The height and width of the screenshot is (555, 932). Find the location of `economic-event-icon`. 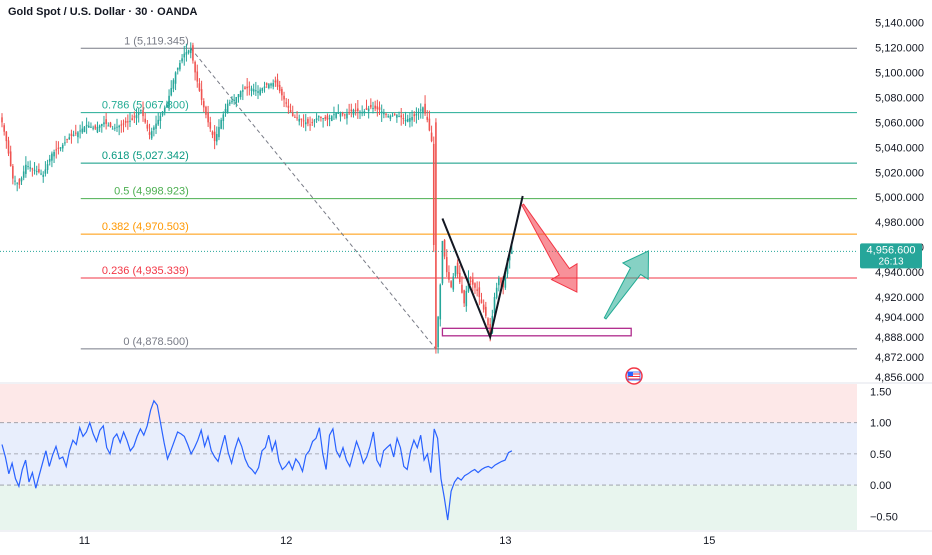

economic-event-icon is located at coordinates (634, 376).